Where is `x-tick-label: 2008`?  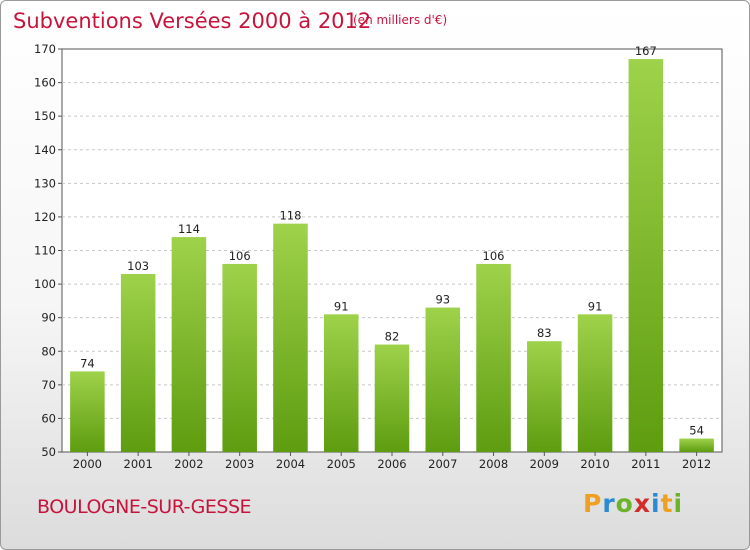 x-tick-label: 2008 is located at coordinates (493, 464).